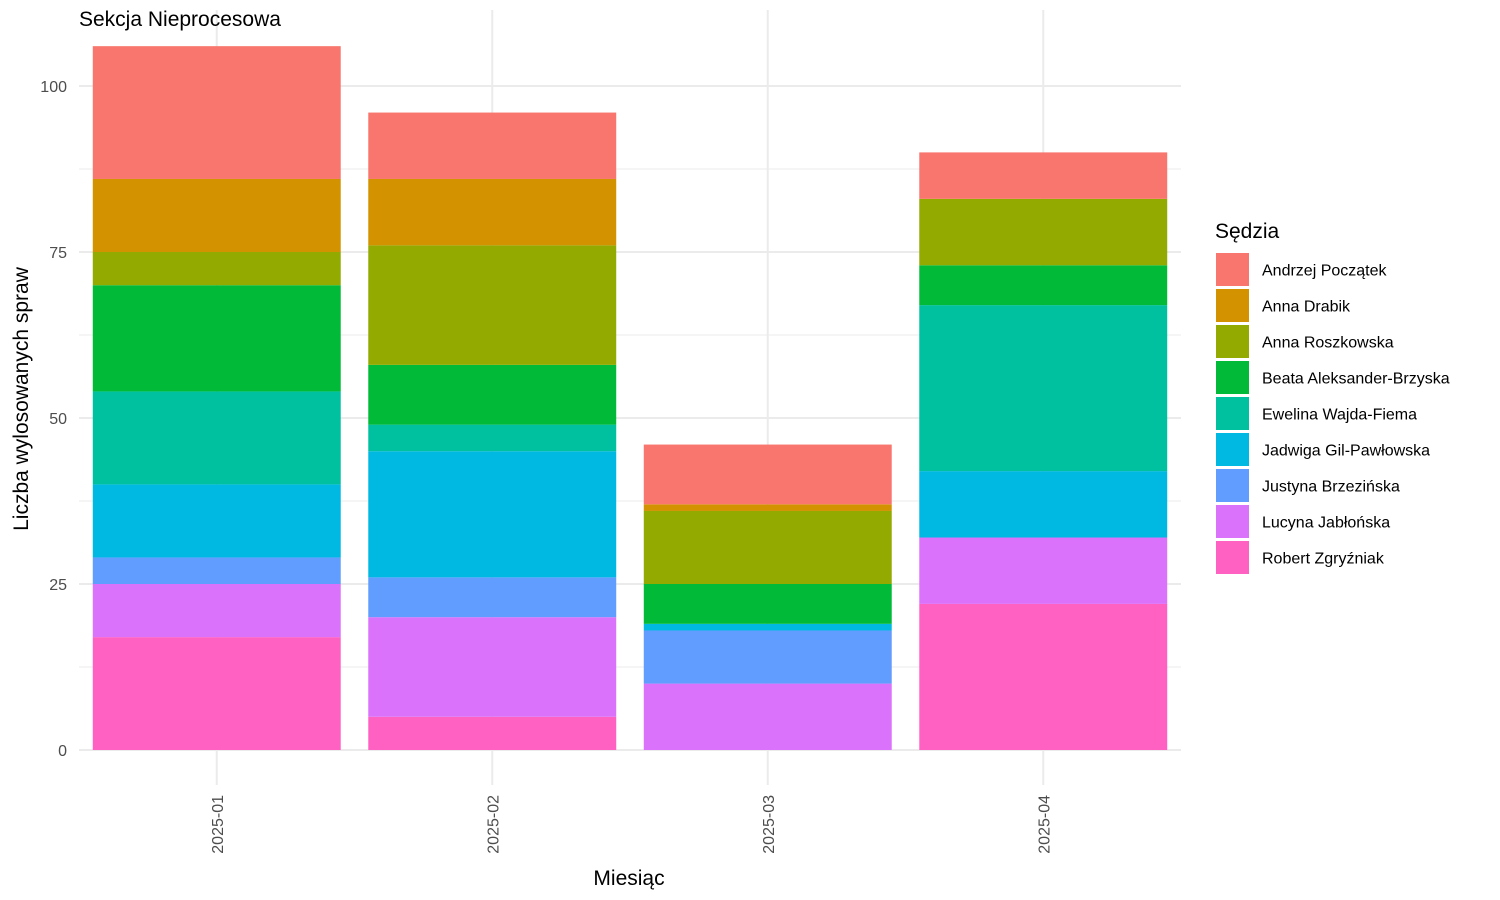 The image size is (1500, 900). I want to click on y-tick-label: 75, so click(58, 253).